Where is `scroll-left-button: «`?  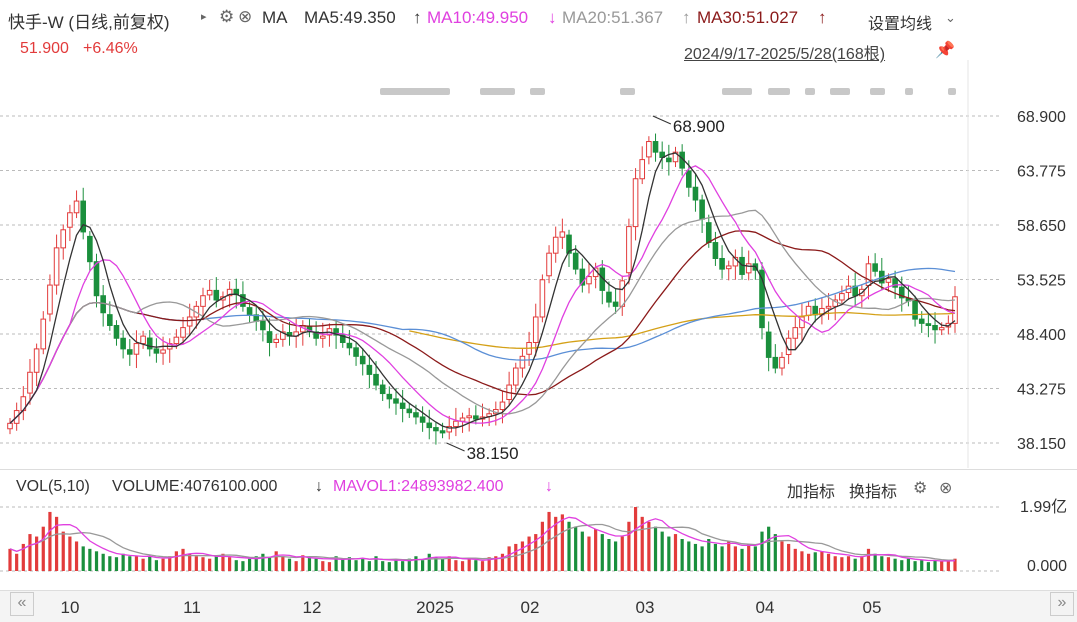 scroll-left-button: « is located at coordinates (22, 604).